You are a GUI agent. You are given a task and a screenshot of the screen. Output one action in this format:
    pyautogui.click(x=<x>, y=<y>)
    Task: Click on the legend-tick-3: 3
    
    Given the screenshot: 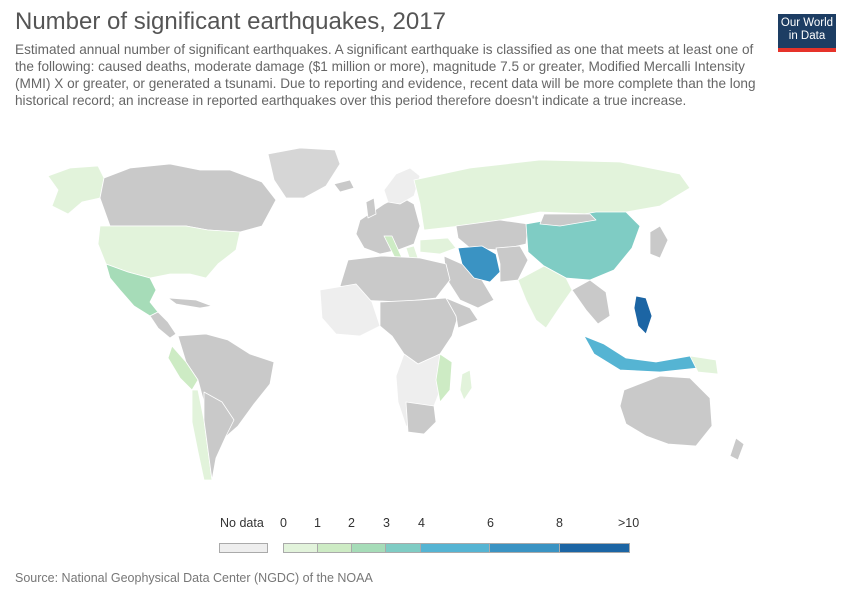 What is the action you would take?
    pyautogui.click(x=386, y=523)
    